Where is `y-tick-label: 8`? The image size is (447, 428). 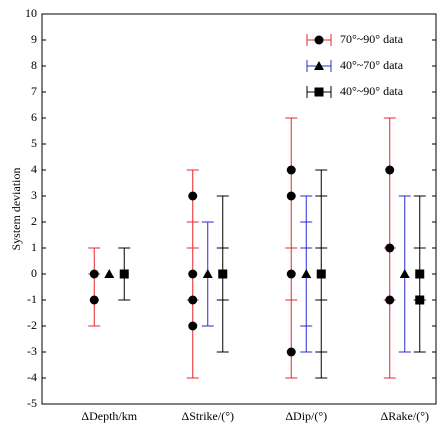
y-tick-label: 8 is located at coordinates (34, 65).